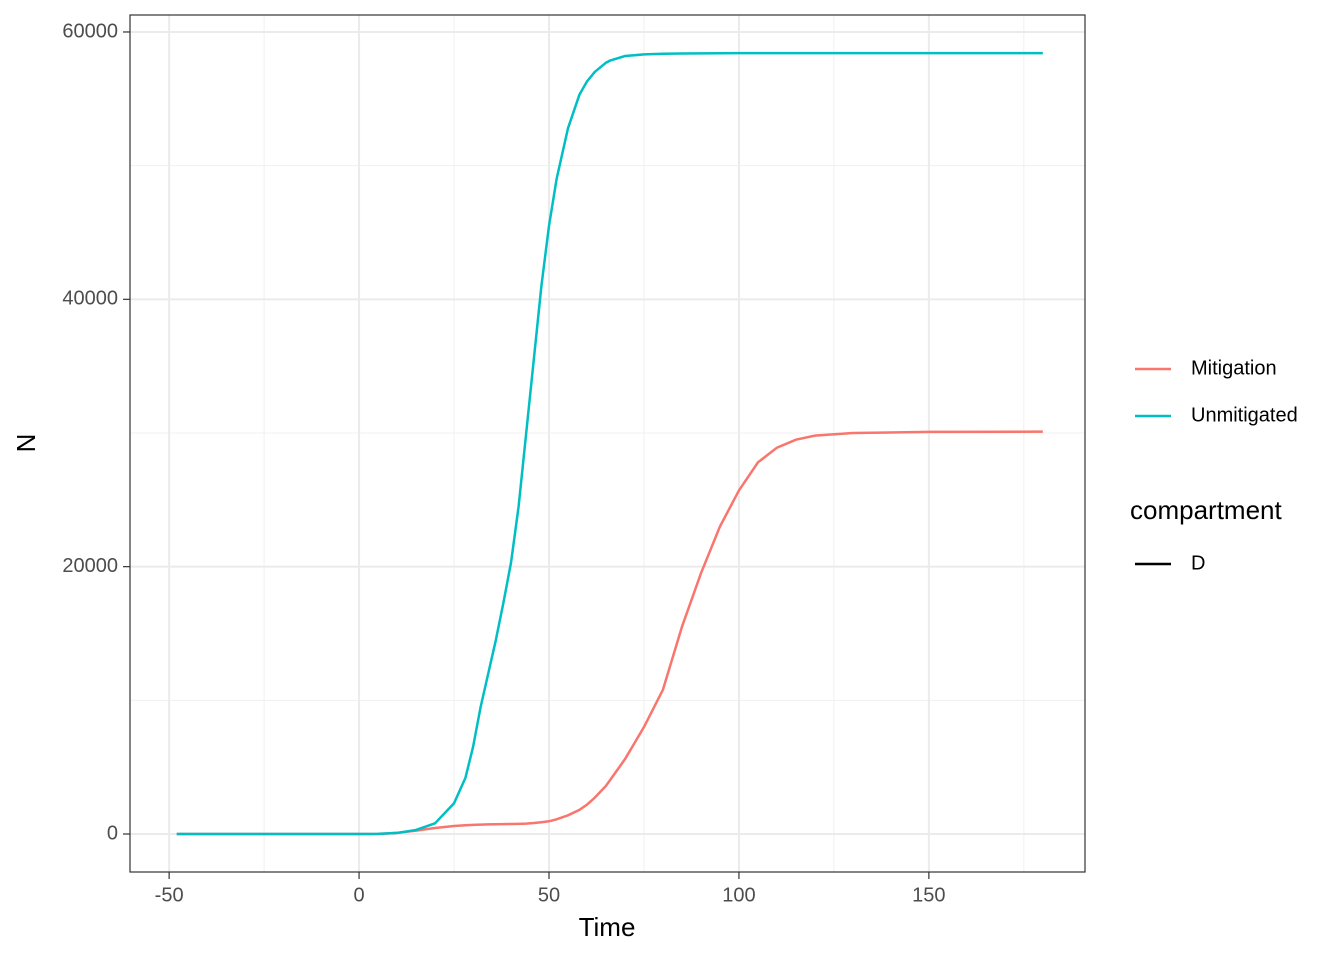  Describe the element at coordinates (928, 895) in the screenshot. I see `x-tick-label: 150` at that location.